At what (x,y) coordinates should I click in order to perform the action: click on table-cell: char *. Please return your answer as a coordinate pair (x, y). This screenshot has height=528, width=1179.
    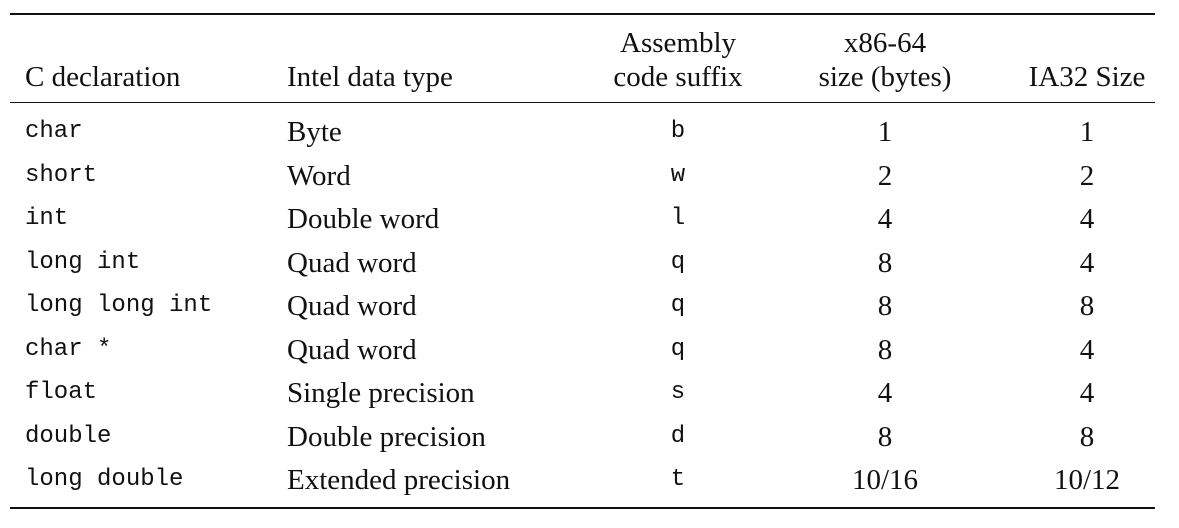
    Looking at the image, I should click on (68, 349).